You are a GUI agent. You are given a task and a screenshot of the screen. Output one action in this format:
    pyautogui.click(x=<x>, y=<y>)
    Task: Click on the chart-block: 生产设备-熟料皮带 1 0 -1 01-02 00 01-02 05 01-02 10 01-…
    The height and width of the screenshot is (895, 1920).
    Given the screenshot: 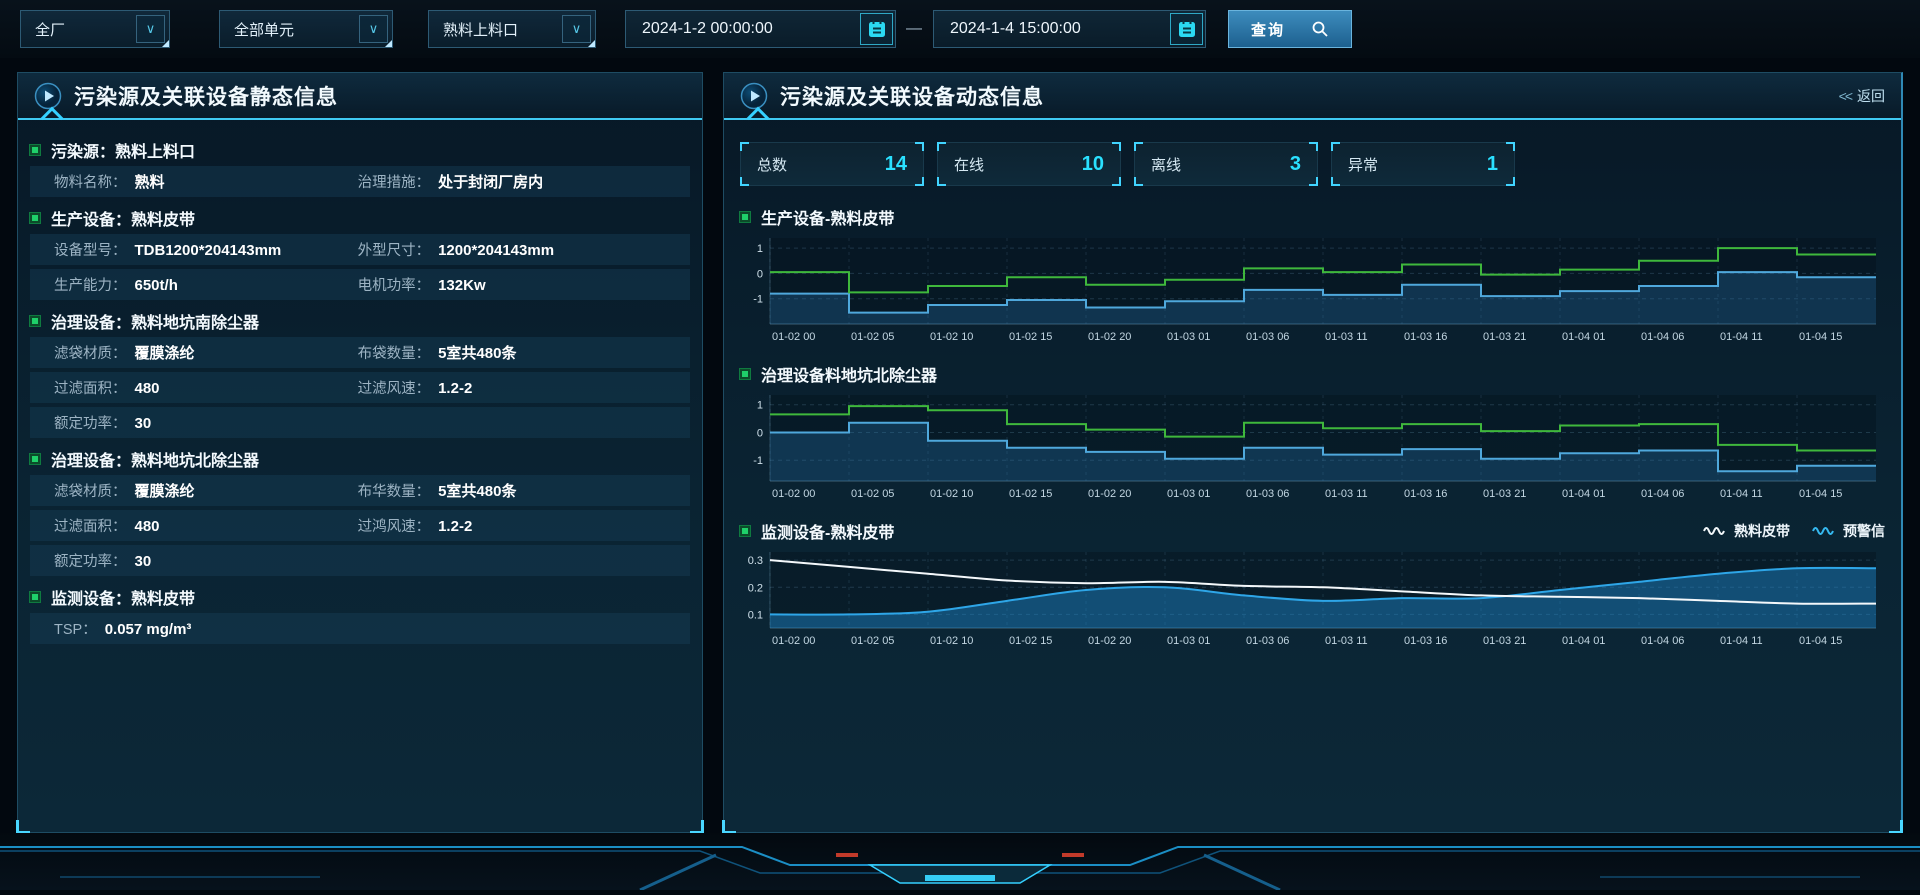 What is the action you would take?
    pyautogui.click(x=1312, y=277)
    